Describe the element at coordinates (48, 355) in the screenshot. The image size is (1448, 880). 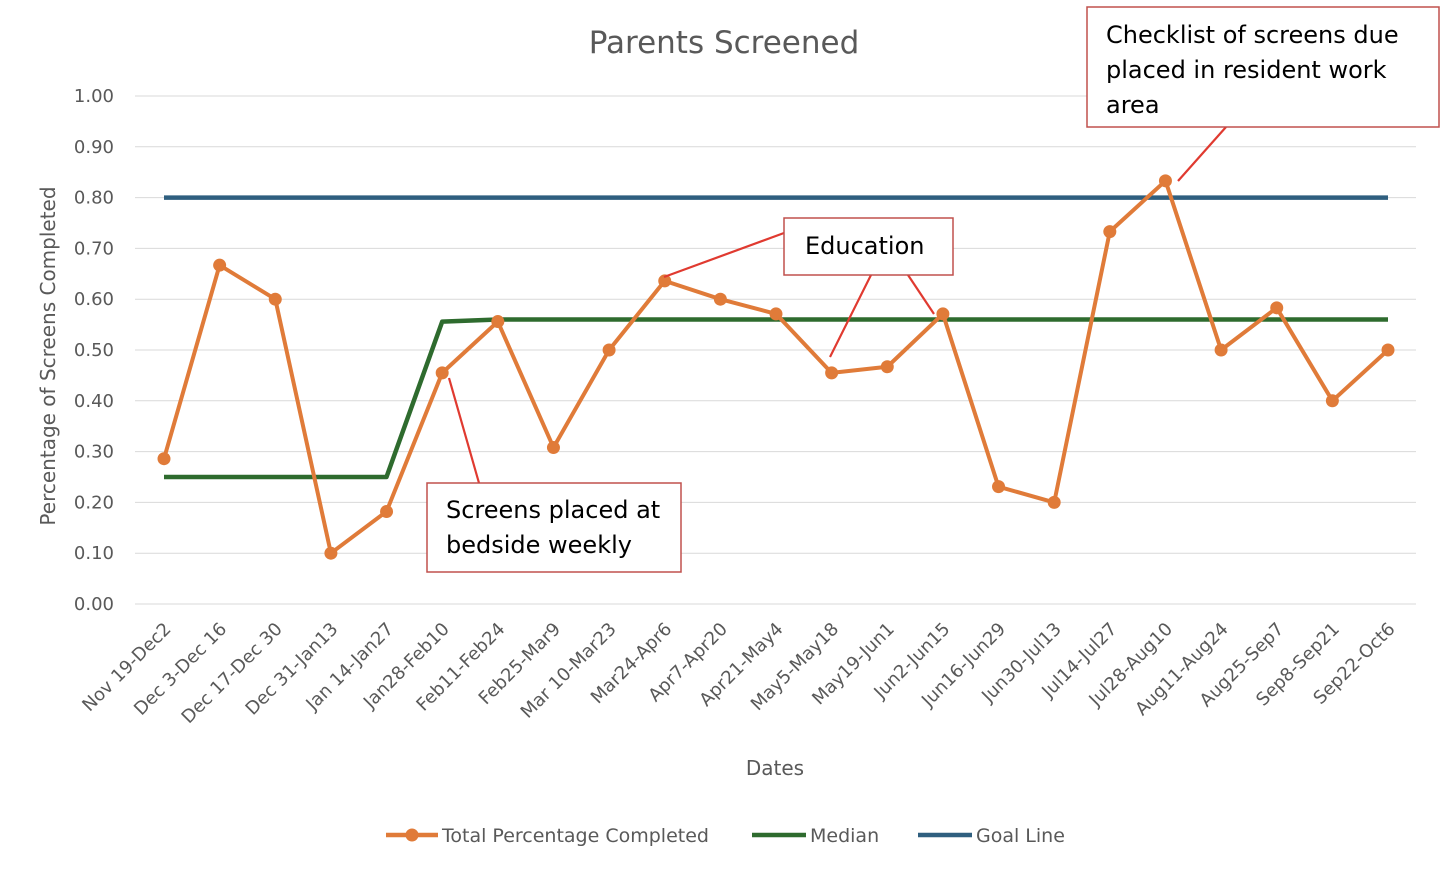
I see `y-axis-title: Percentage of Screens Completed` at that location.